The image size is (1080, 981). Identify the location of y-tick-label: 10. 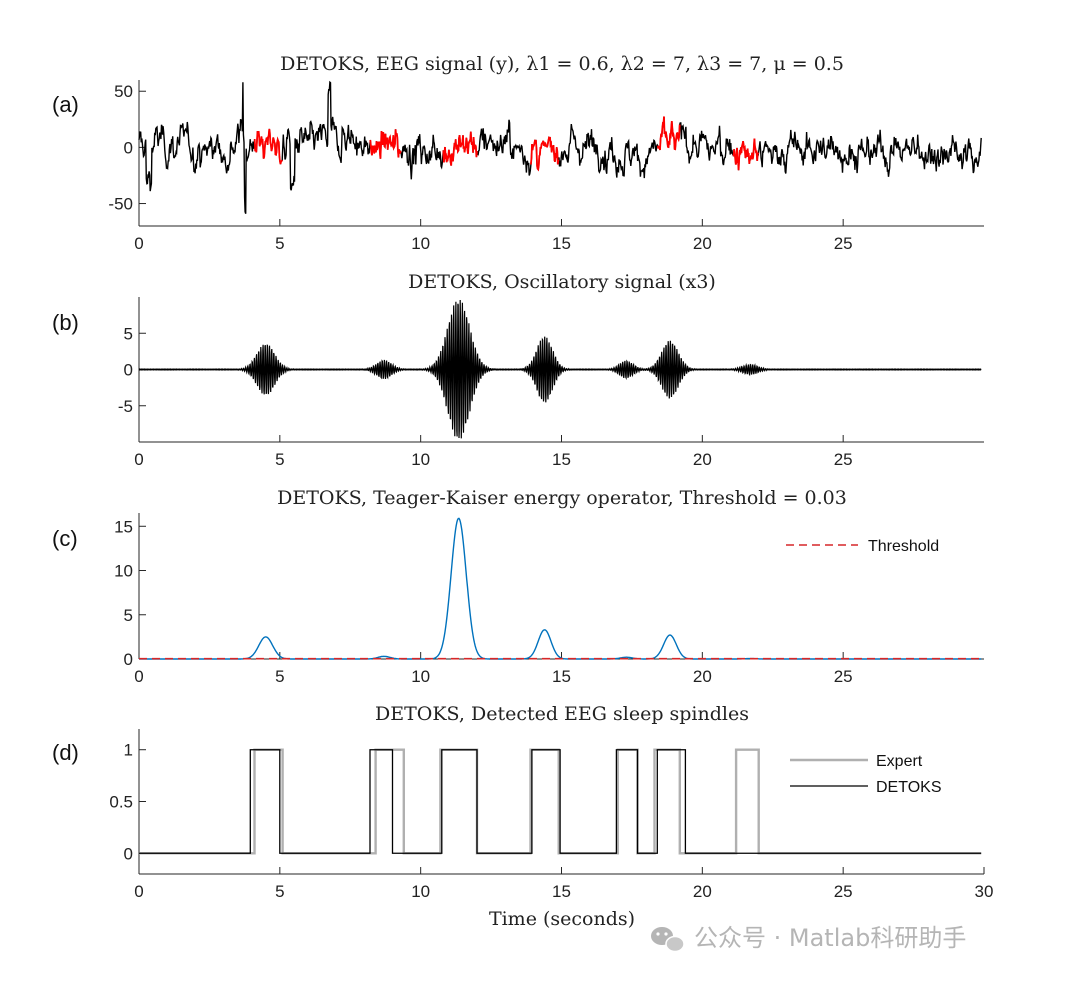
(123, 571).